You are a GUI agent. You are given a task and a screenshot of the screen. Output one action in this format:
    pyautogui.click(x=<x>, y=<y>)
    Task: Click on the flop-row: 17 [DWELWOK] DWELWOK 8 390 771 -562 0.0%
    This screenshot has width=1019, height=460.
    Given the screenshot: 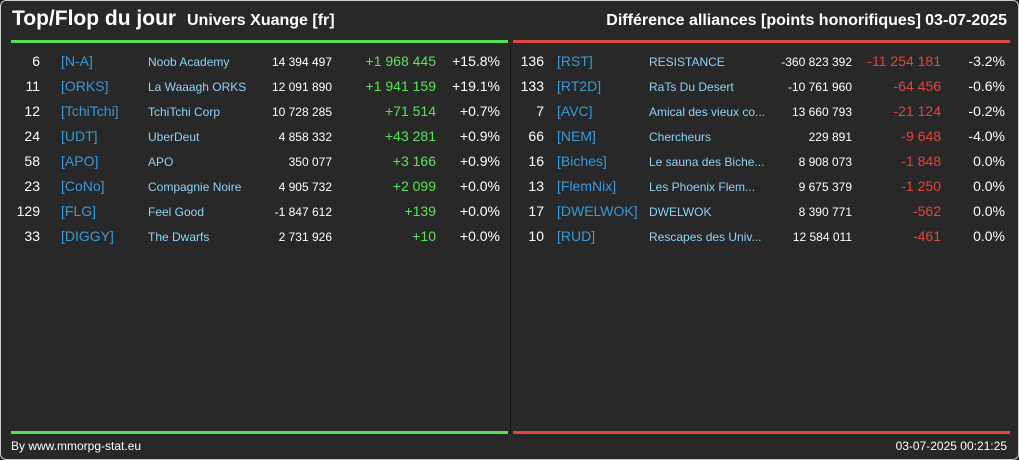 What is the action you would take?
    pyautogui.click(x=758, y=211)
    